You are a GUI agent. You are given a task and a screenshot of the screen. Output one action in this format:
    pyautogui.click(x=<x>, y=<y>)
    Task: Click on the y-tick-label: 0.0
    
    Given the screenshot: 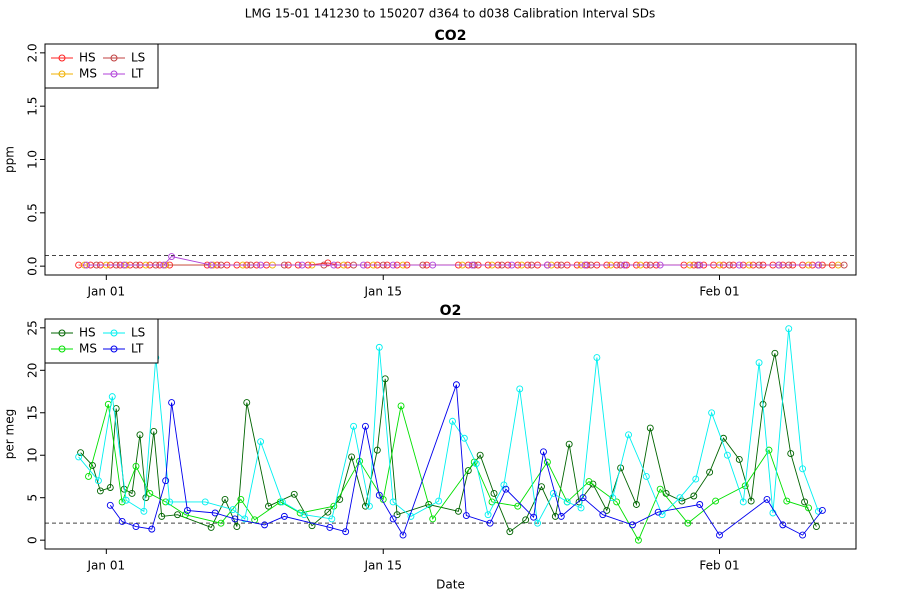 What is the action you would take?
    pyautogui.click(x=33, y=266)
    